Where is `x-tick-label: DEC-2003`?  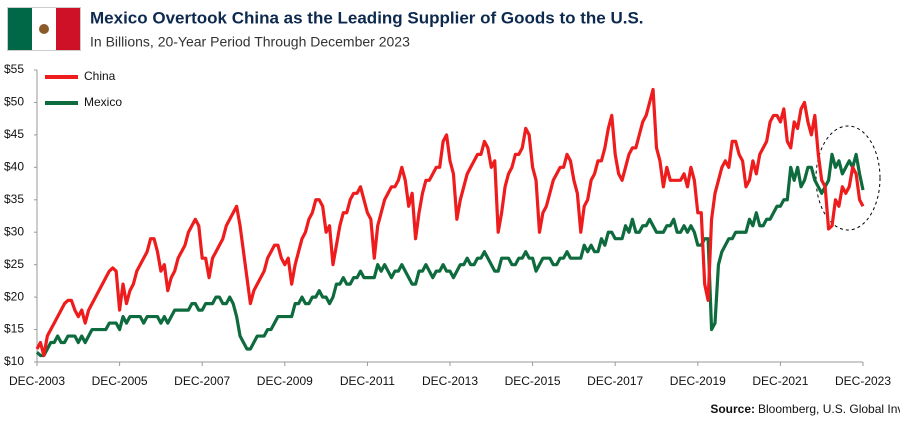
x-tick-label: DEC-2003 is located at coordinates (37, 381).